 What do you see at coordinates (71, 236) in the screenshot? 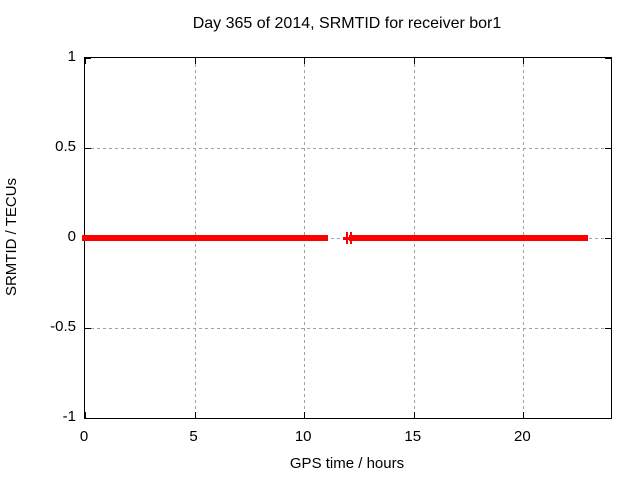
I see `y-tick-label: 0` at bounding box center [71, 236].